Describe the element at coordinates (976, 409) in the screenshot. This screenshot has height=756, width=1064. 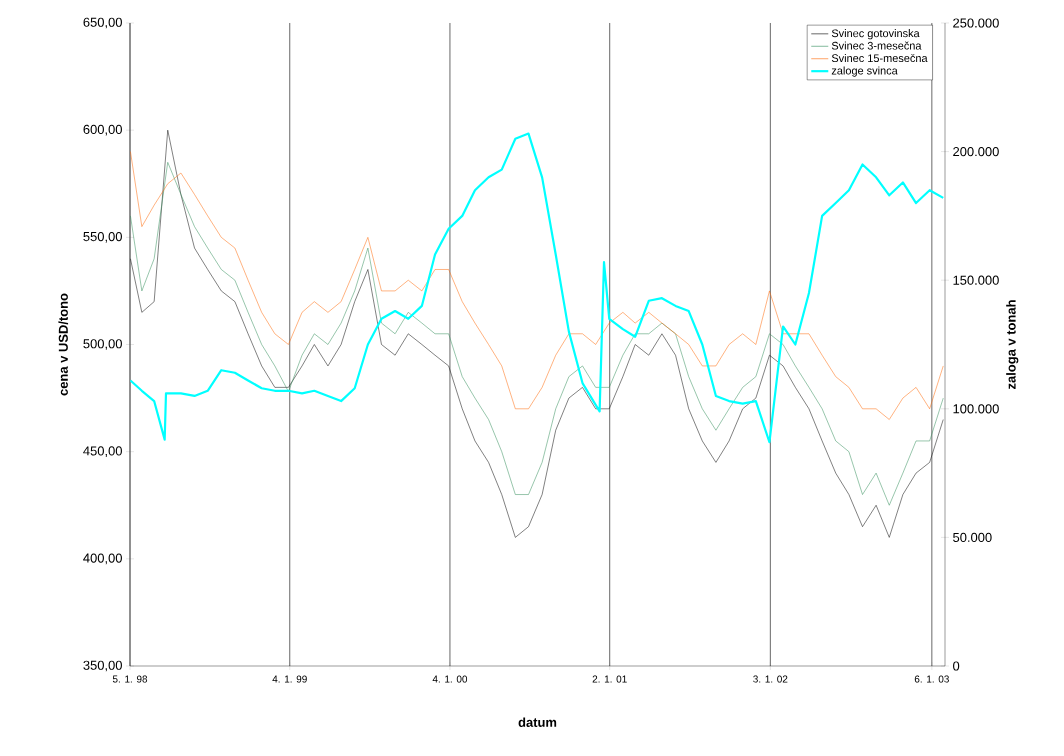
I see `y2-tick-label: 100.000` at that location.